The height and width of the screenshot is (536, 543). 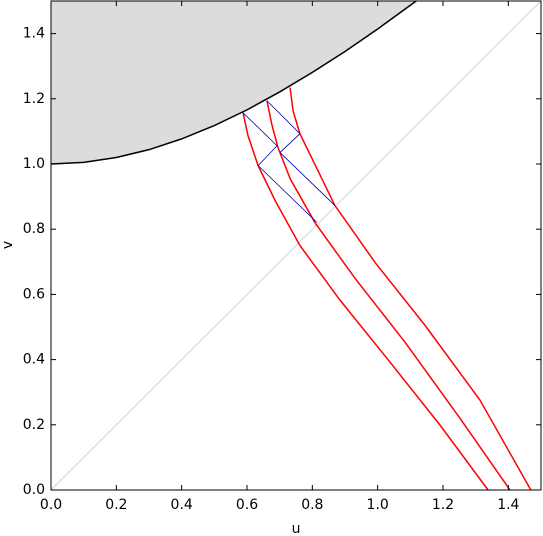 What do you see at coordinates (34, 99) in the screenshot?
I see `y-tick-label: 1.2` at bounding box center [34, 99].